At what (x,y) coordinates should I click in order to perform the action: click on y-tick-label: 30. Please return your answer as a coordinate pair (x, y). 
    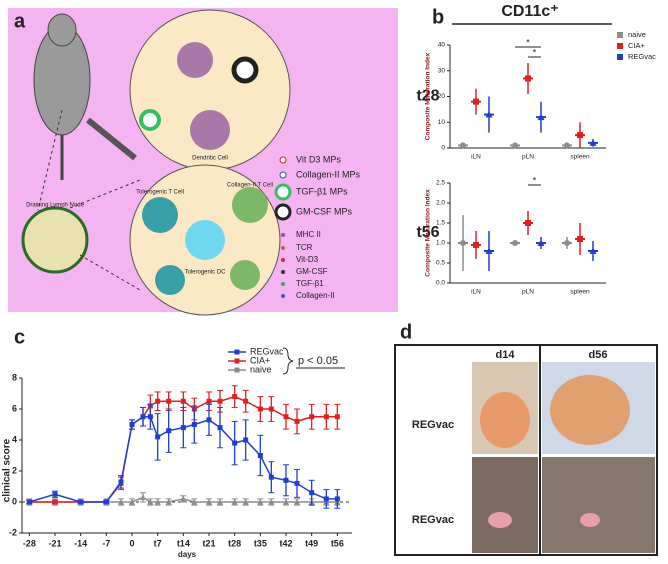
    Looking at the image, I should click on (442, 70).